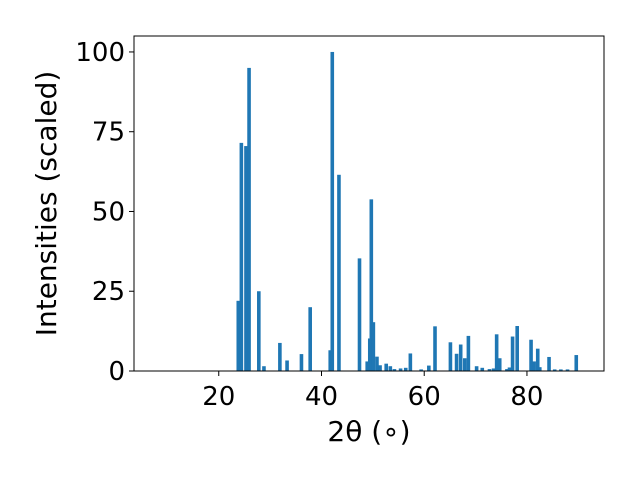  I want to click on y-tick-label: 100, so click(100, 53).